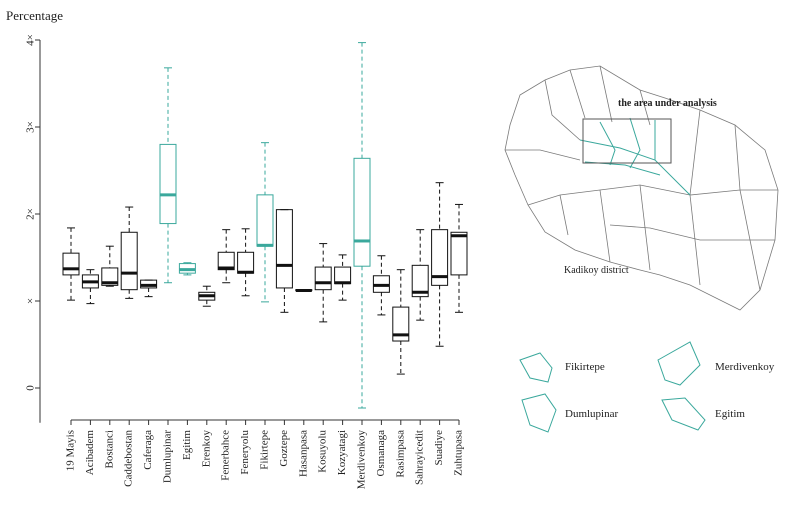 Image resolution: width=790 pixels, height=505 pixels. What do you see at coordinates (31, 214) in the screenshot?
I see `y-tick-label: 2×` at bounding box center [31, 214].